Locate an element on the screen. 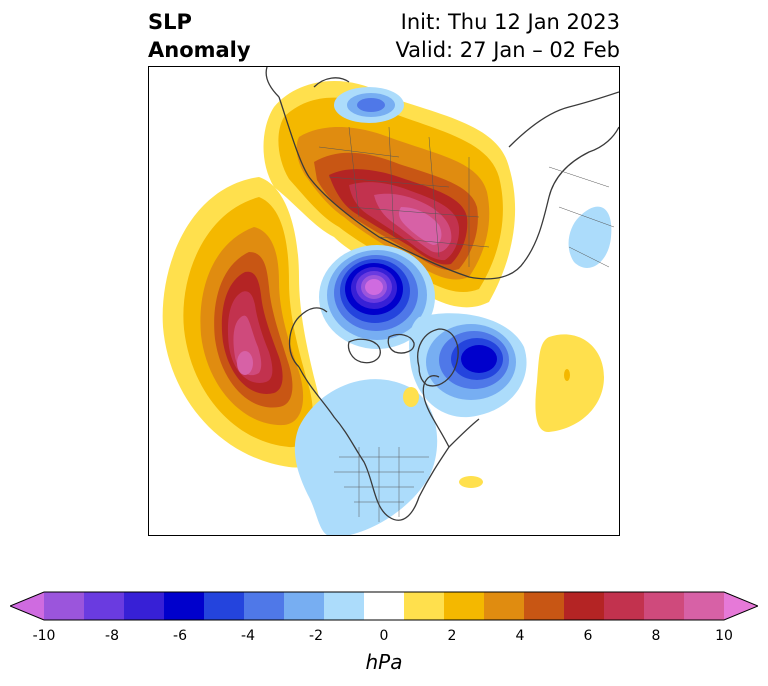 Image resolution: width=768 pixels, height=686 pixels. colorbar-tick-label: 4 is located at coordinates (520, 636).